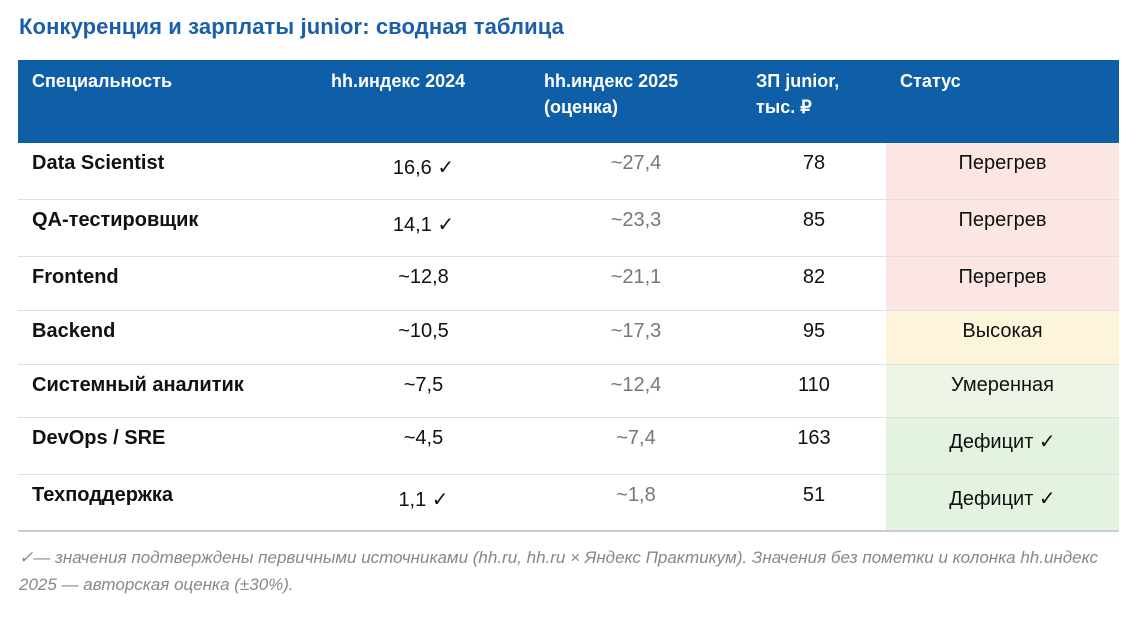 The width and height of the screenshot is (1141, 631). What do you see at coordinates (636, 495) in the screenshot?
I see `cell-index-2025: ~1,8` at bounding box center [636, 495].